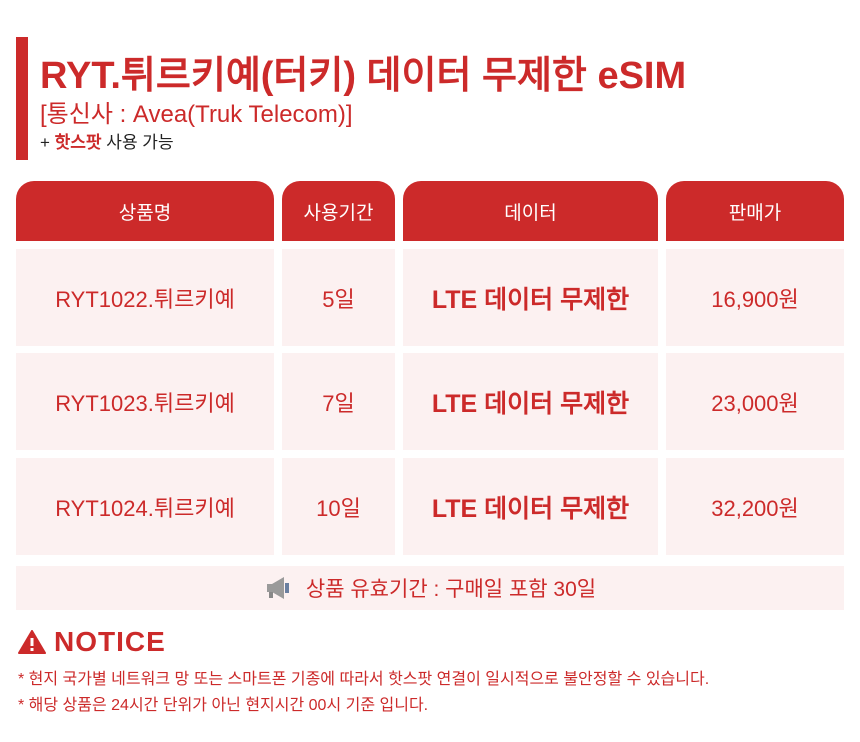  What do you see at coordinates (145, 506) in the screenshot?
I see `product-name: RYT1024.튀르키예` at bounding box center [145, 506].